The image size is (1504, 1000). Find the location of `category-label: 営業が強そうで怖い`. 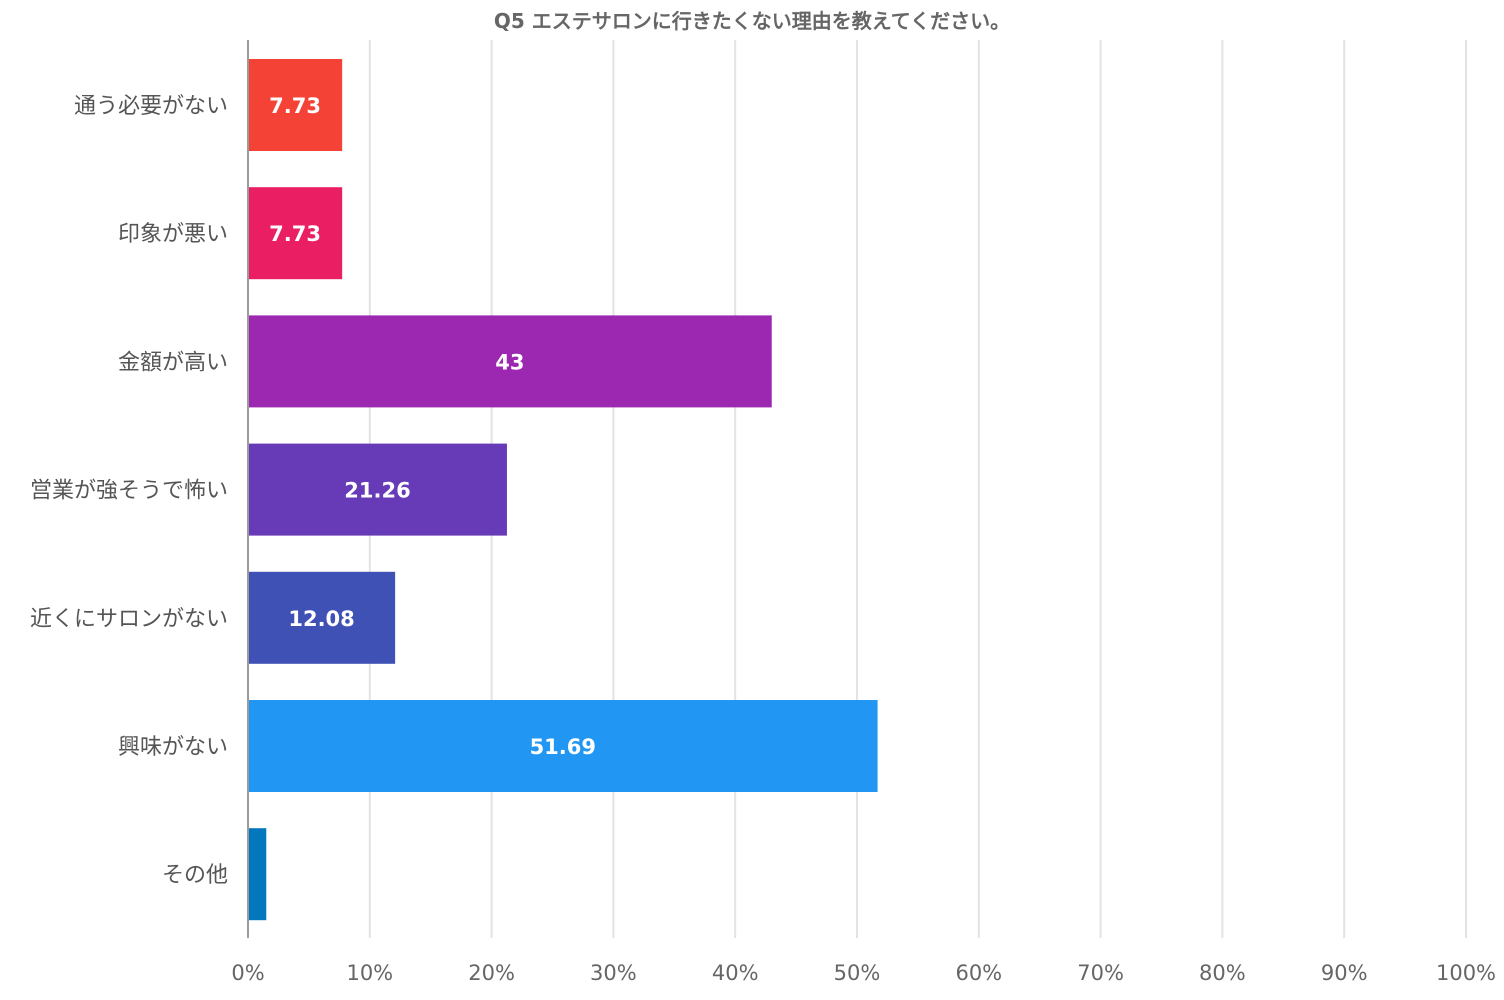

category-label: 営業が強そうで怖い is located at coordinates (129, 491).